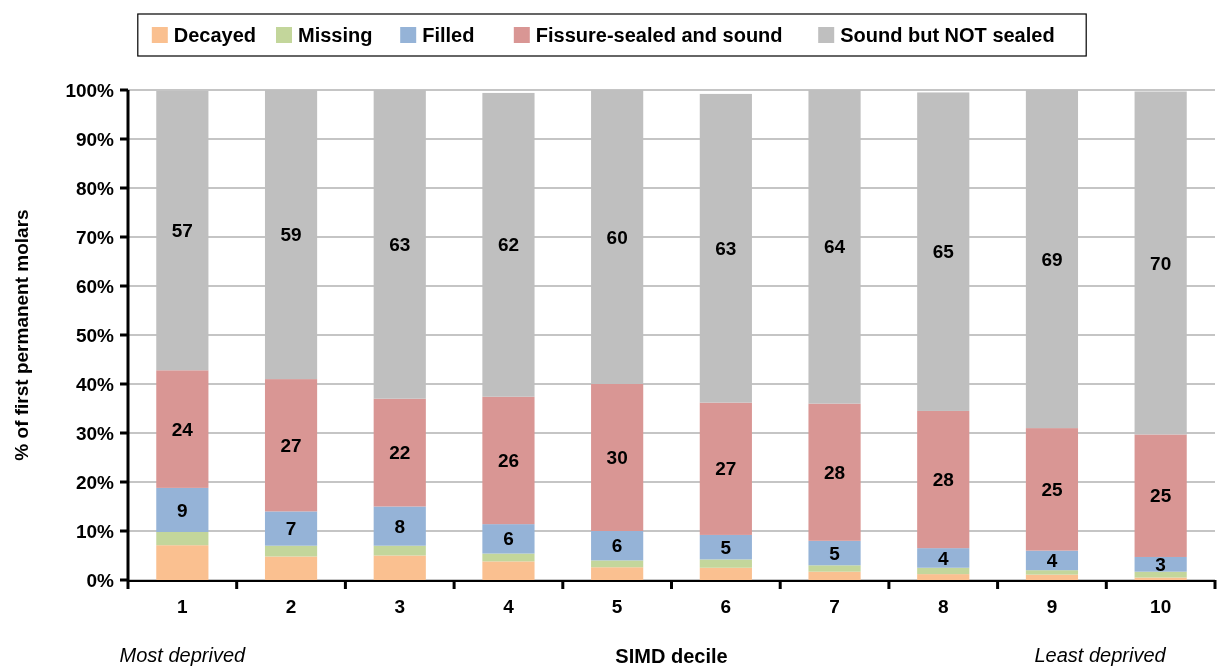 The width and height of the screenshot is (1224, 666). Describe the element at coordinates (95, 335) in the screenshot. I see `y-tick-label: 50%` at that location.